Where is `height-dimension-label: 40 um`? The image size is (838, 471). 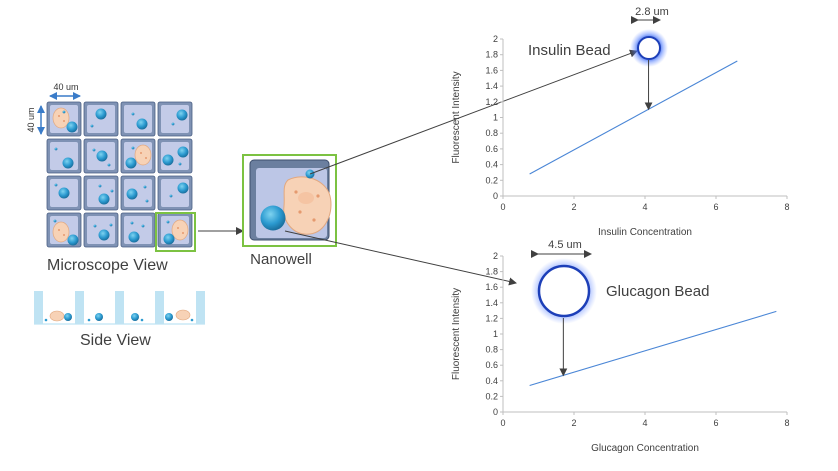
height-dimension-label: 40 um is located at coordinates (31, 119).